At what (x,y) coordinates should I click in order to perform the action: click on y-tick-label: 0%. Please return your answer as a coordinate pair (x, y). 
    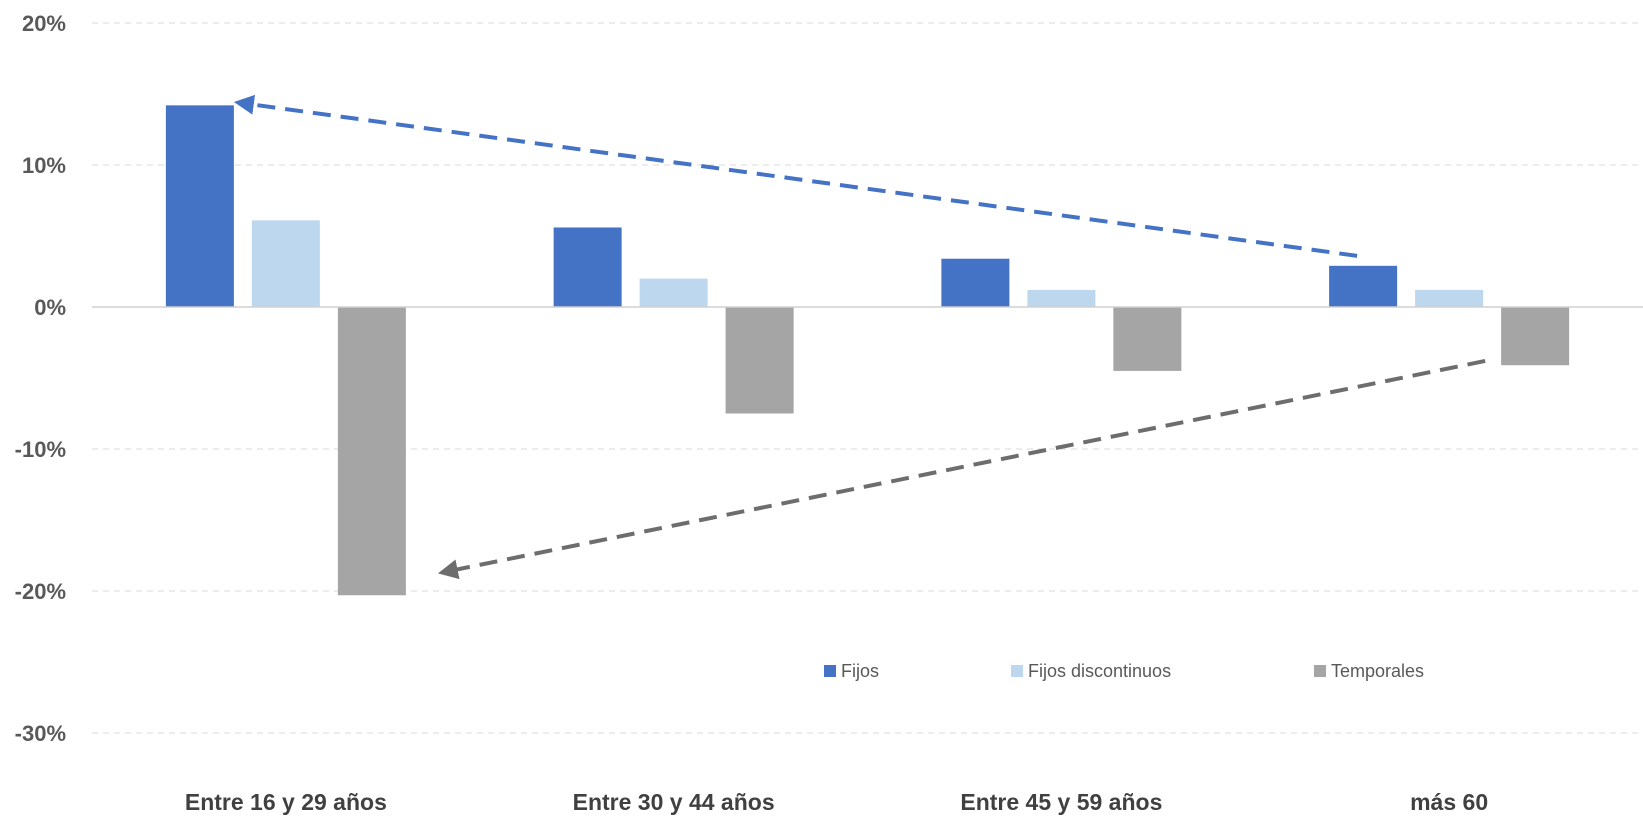
    Looking at the image, I should click on (50, 307).